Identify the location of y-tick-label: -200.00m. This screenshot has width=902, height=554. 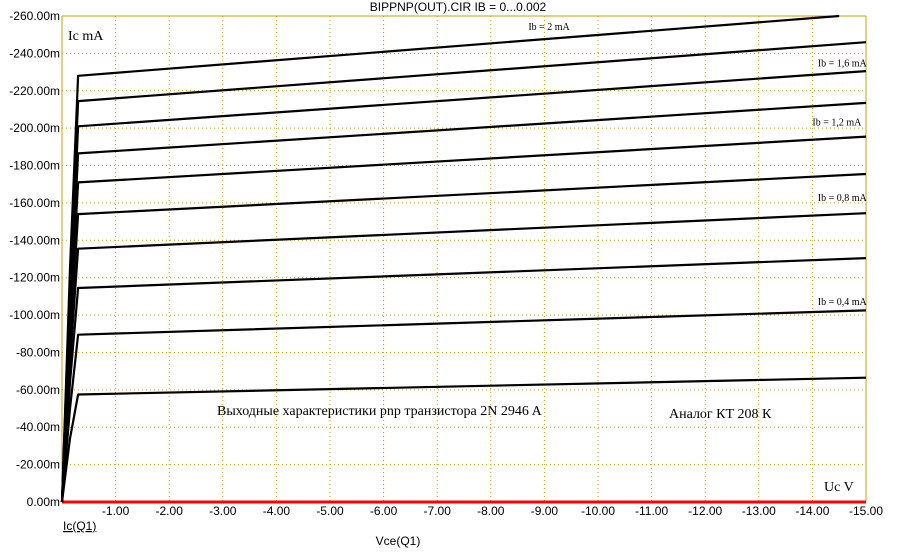
(34, 128).